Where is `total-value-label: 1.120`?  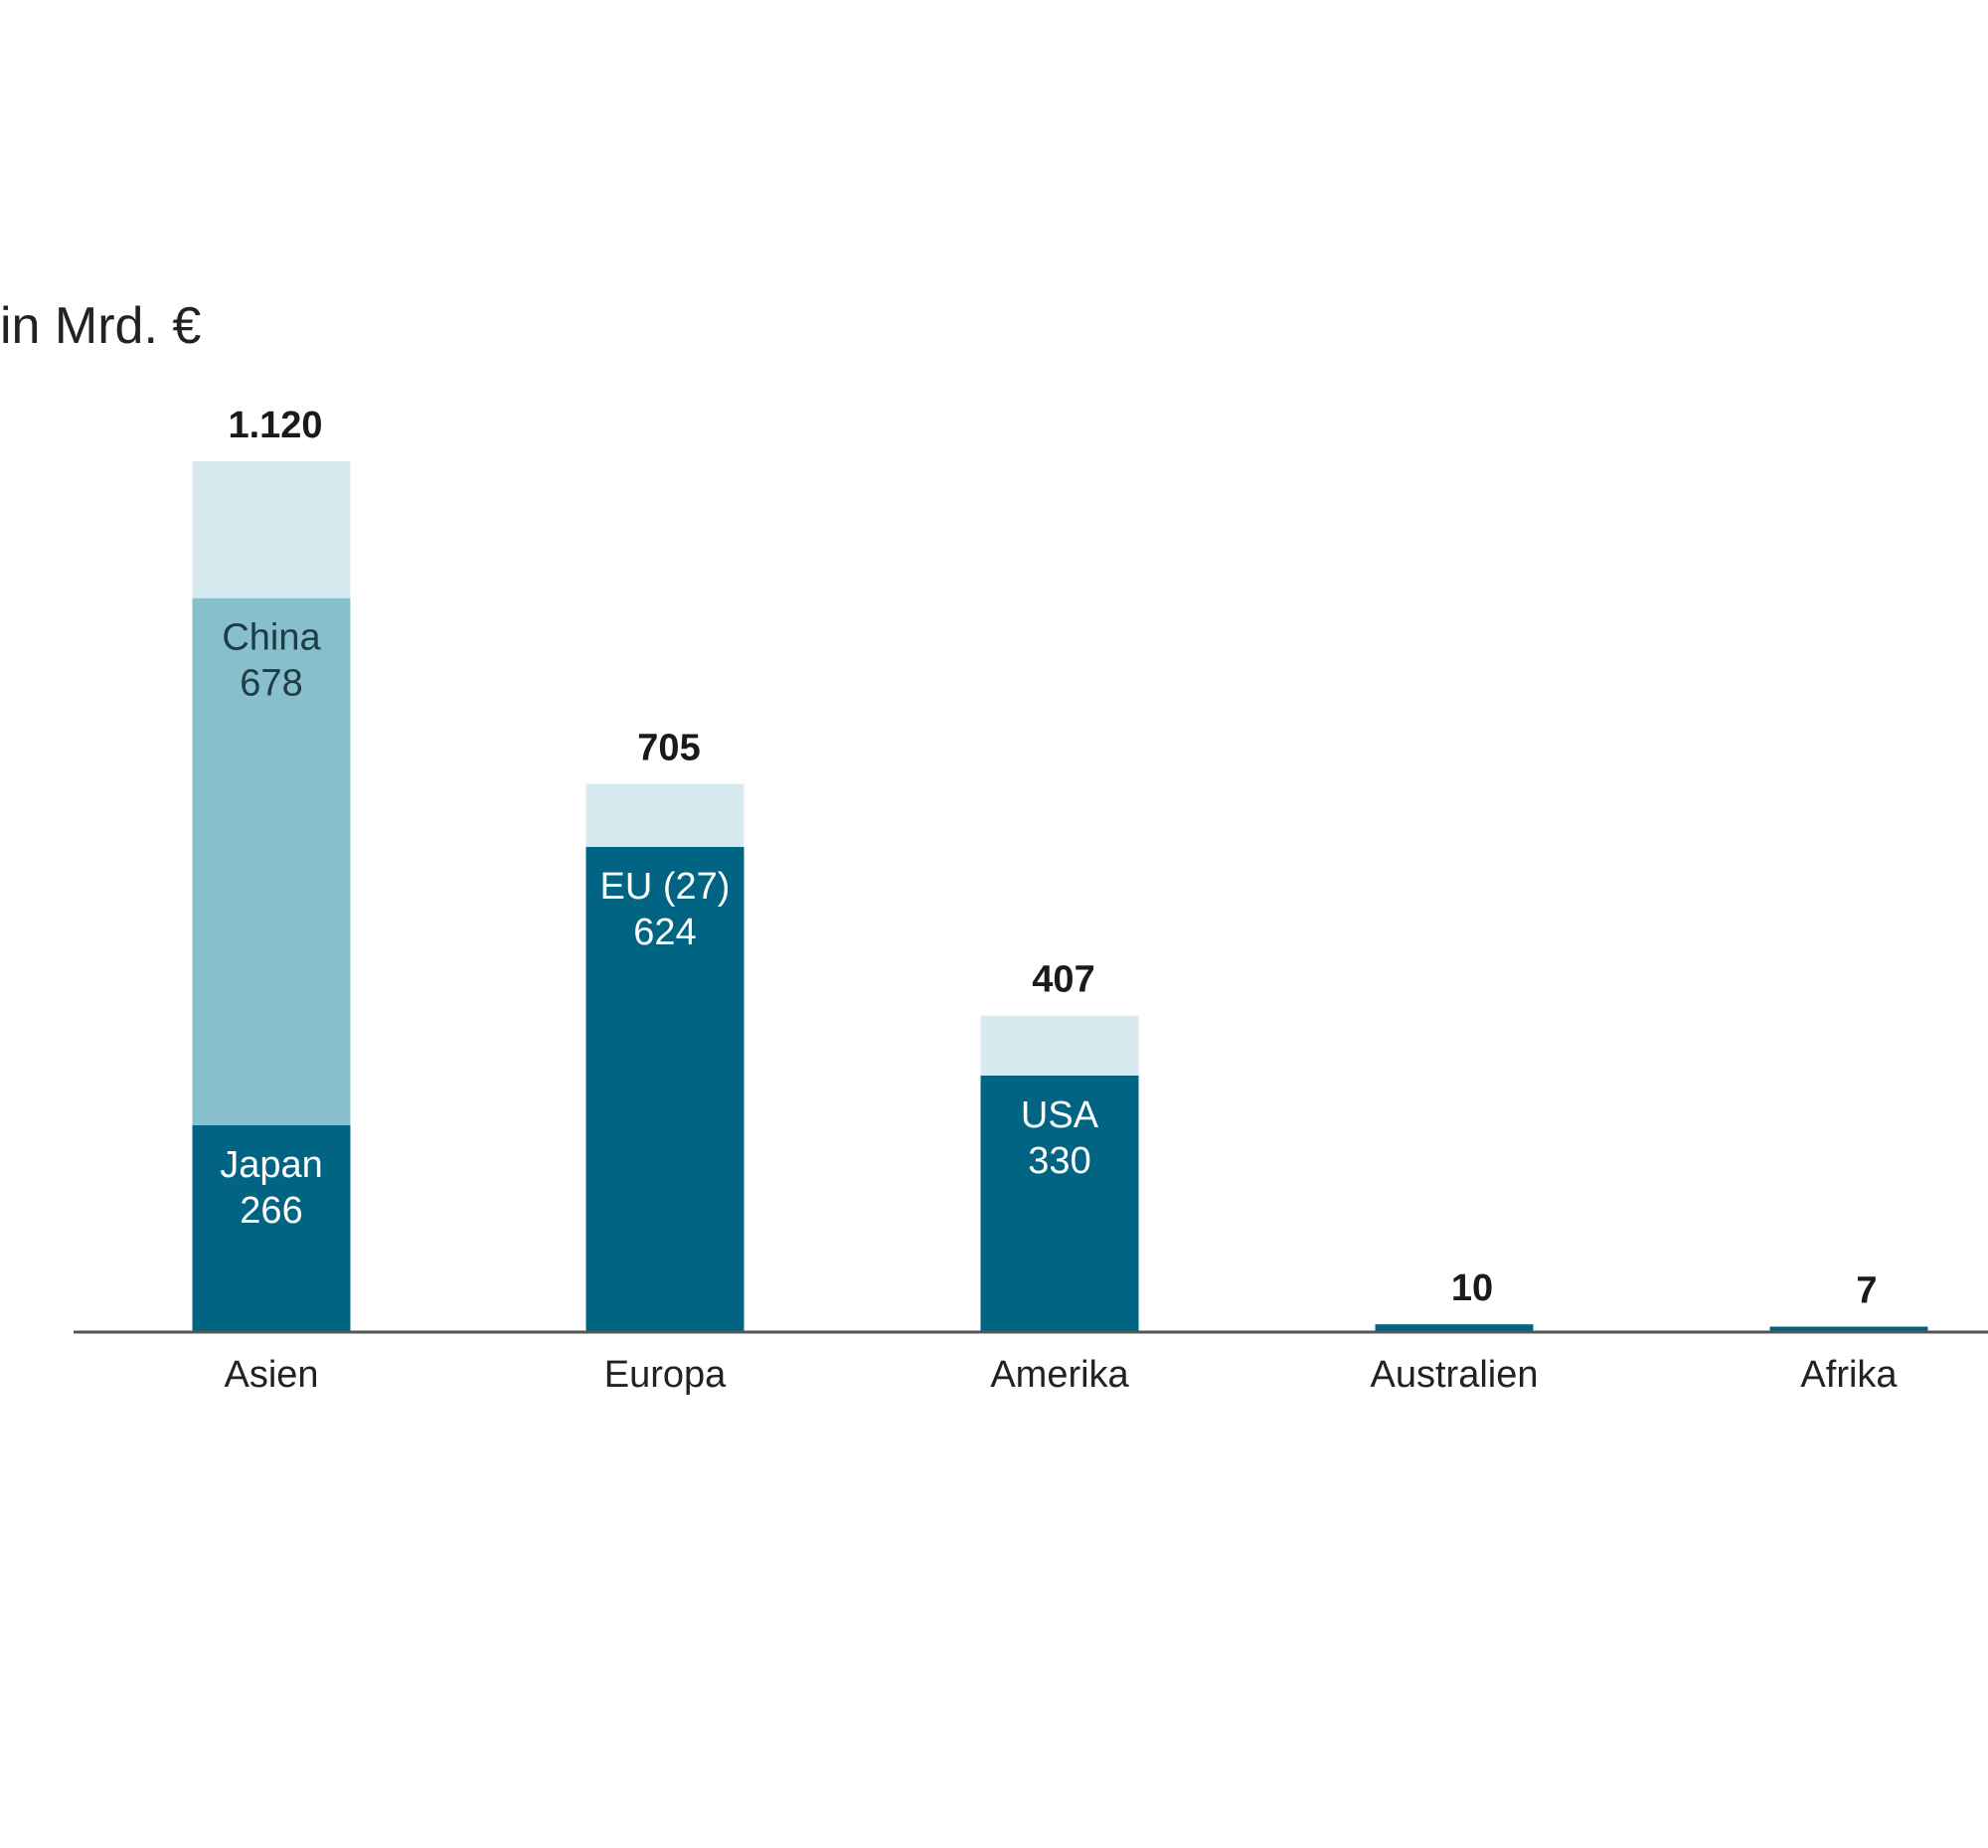 total-value-label: 1.120 is located at coordinates (275, 425).